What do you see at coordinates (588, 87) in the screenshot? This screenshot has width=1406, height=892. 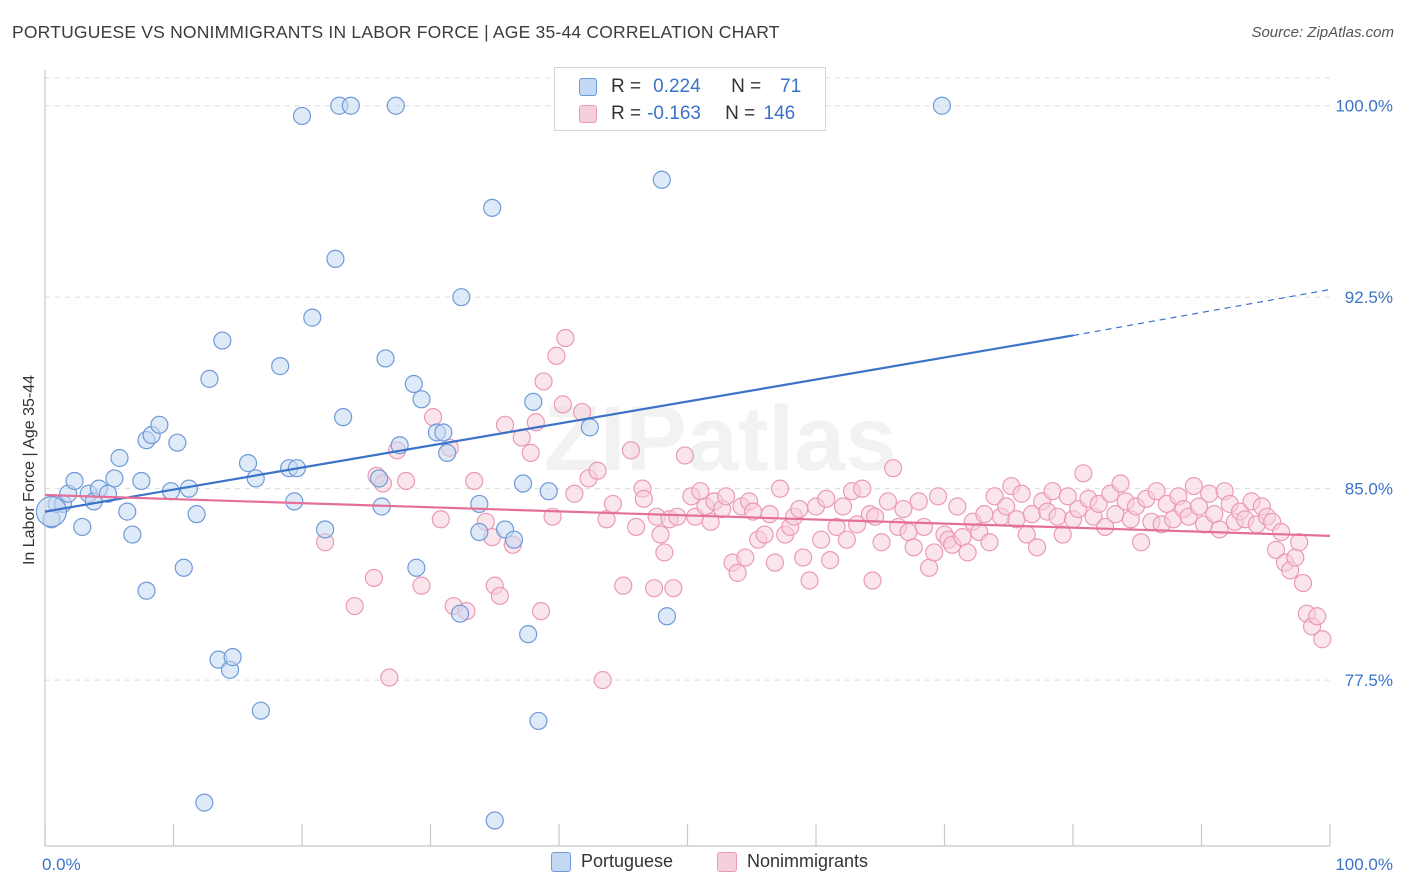 I see `legend-swatch-blue` at bounding box center [588, 87].